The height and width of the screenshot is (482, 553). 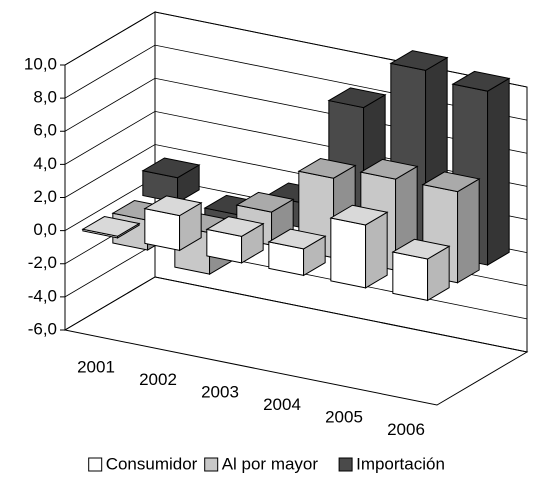 What do you see at coordinates (220, 392) in the screenshot?
I see `x-tick-label: 2003` at bounding box center [220, 392].